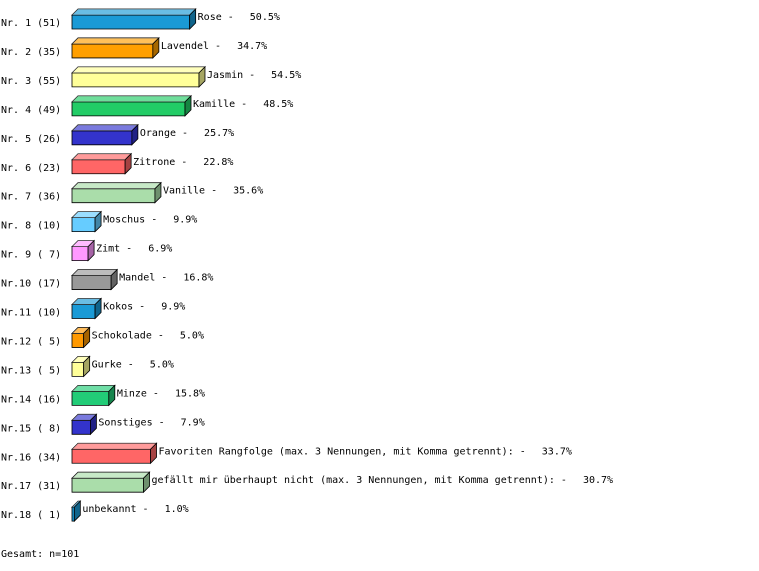 This screenshot has height=571, width=759. What do you see at coordinates (252, 46) in the screenshot?
I see `value-label: 34.7%` at bounding box center [252, 46].